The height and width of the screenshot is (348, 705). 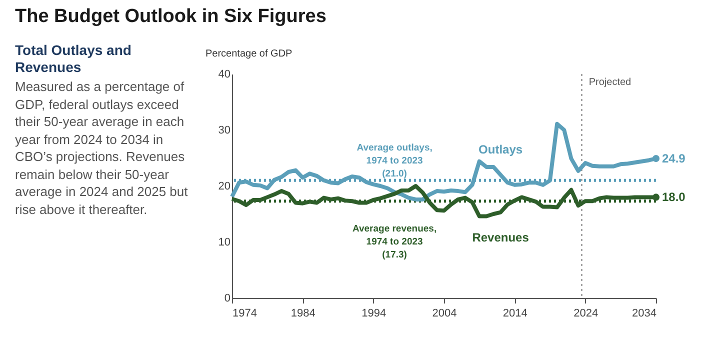 What do you see at coordinates (249, 54) in the screenshot?
I see `y-axis-title: Percentage of GDP` at bounding box center [249, 54].